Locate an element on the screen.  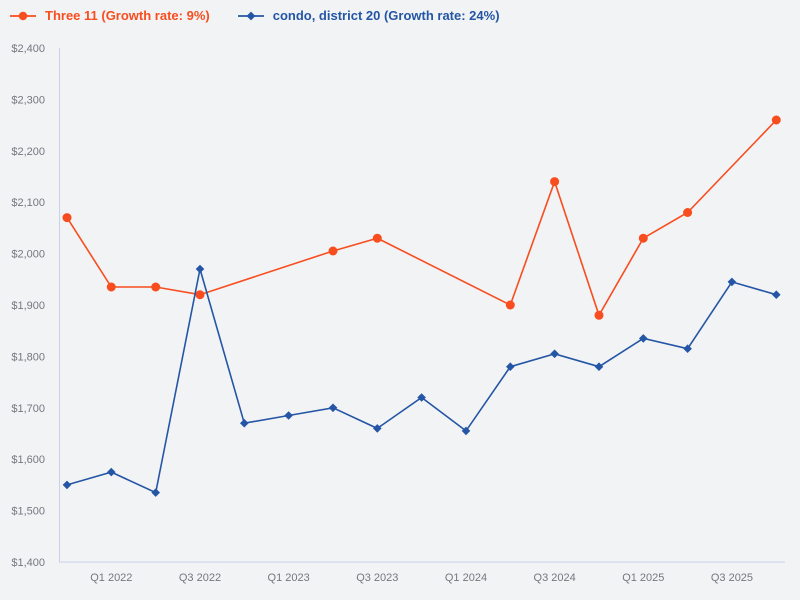
condo-district-20-point-q2-2023 is located at coordinates (333, 408).